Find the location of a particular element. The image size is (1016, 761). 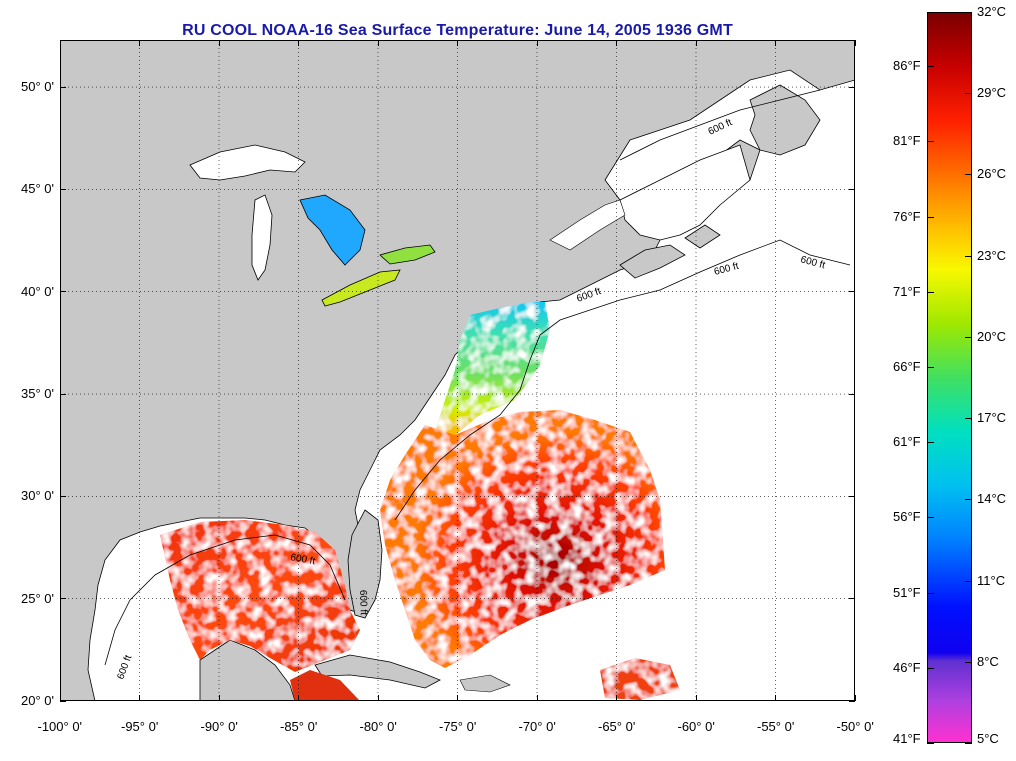

lon-tick-label: -65° 0' is located at coordinates (617, 726).